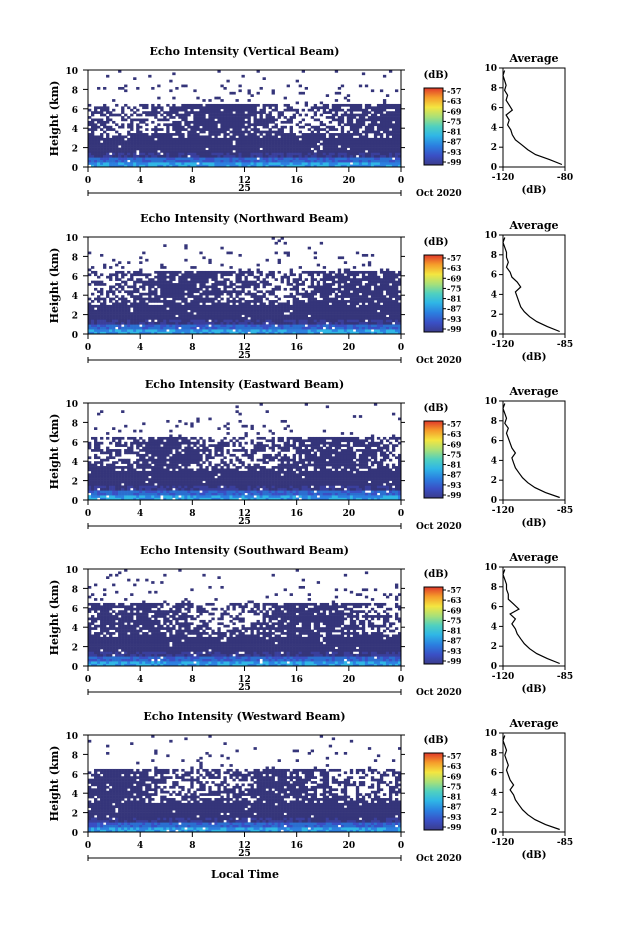 The height and width of the screenshot is (929, 618). I want to click on colorbar-tick-label: -57, so click(454, 91).